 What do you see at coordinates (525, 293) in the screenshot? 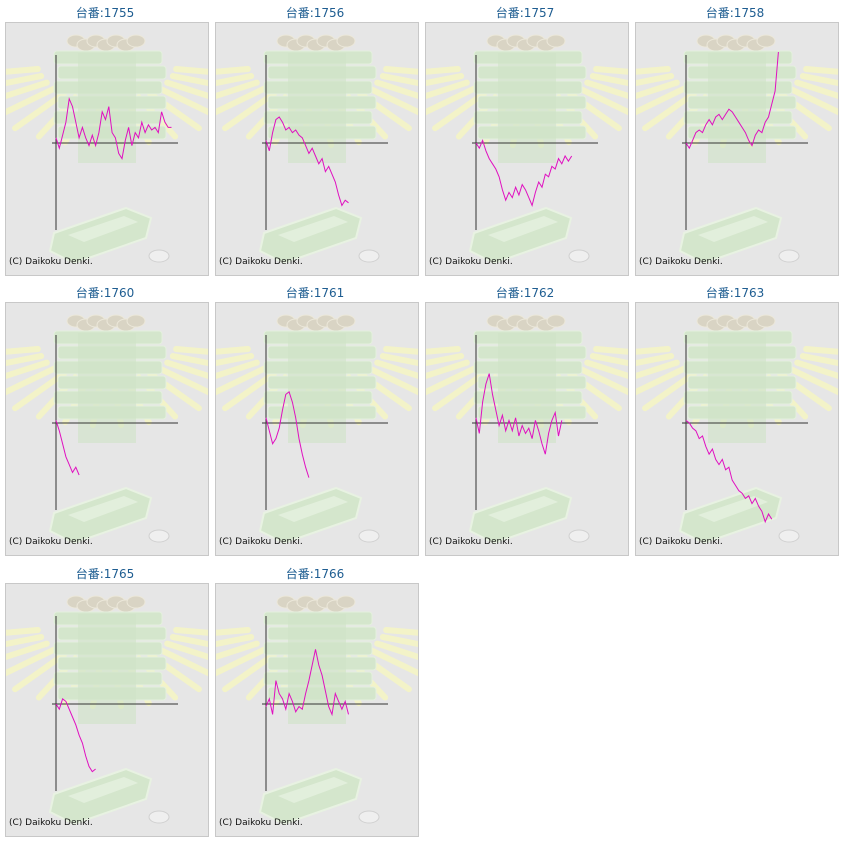
I see `machine-title-link: 台番:1762` at bounding box center [525, 293].